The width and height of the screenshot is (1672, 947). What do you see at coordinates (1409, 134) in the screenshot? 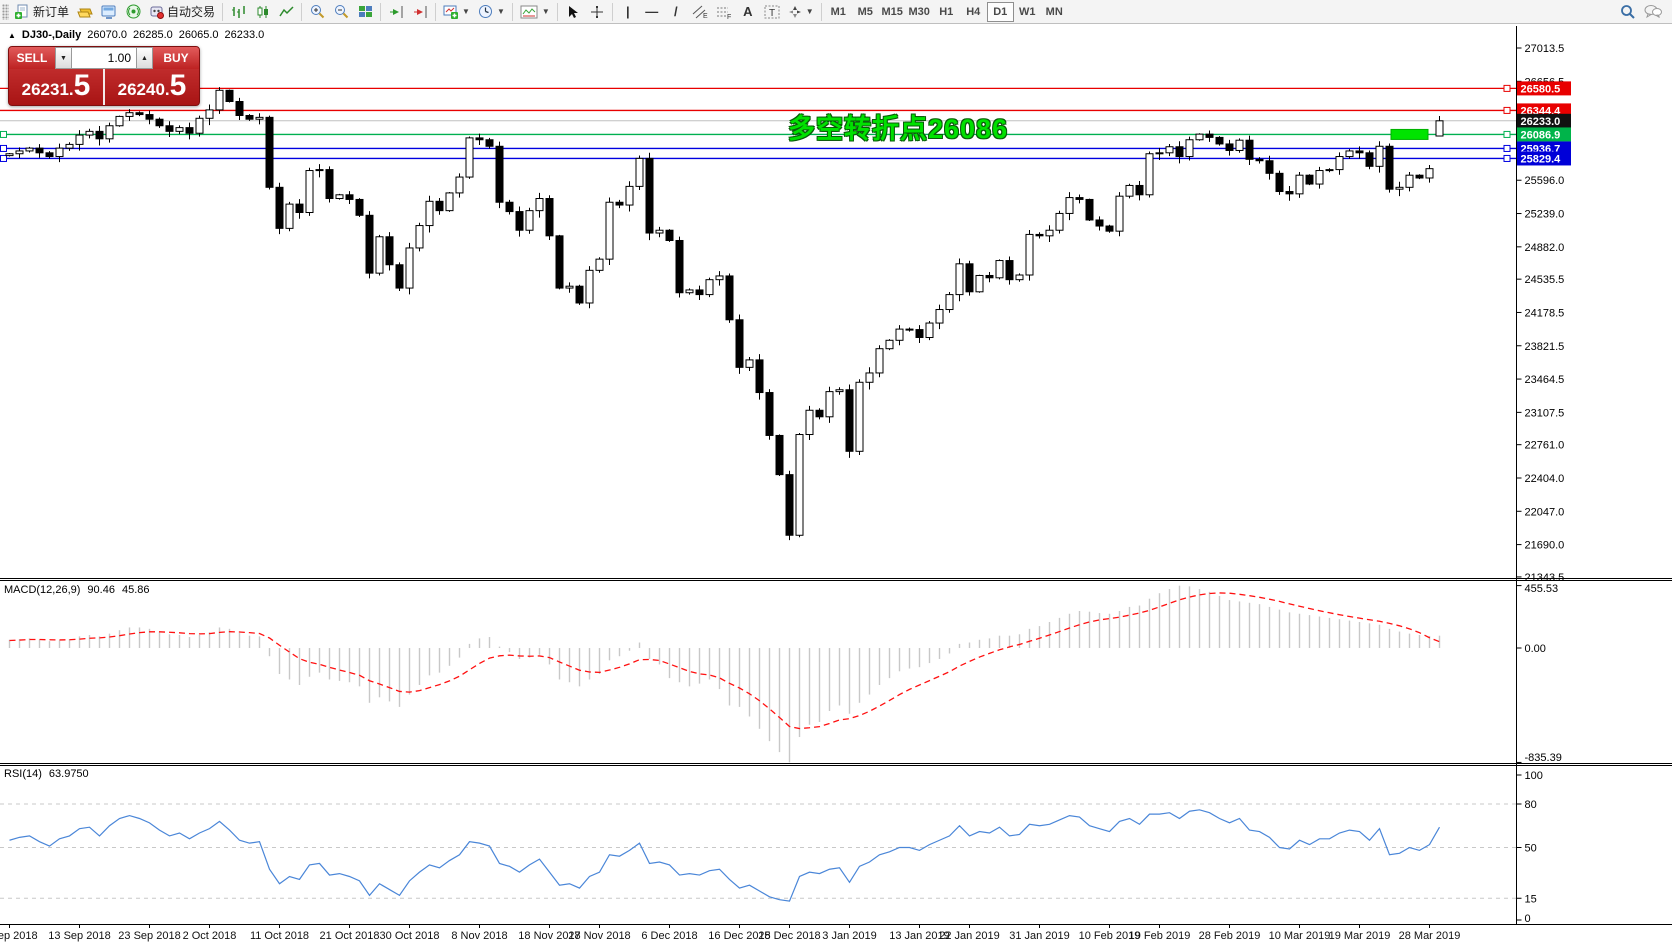
I see `highlight-segment` at bounding box center [1409, 134].